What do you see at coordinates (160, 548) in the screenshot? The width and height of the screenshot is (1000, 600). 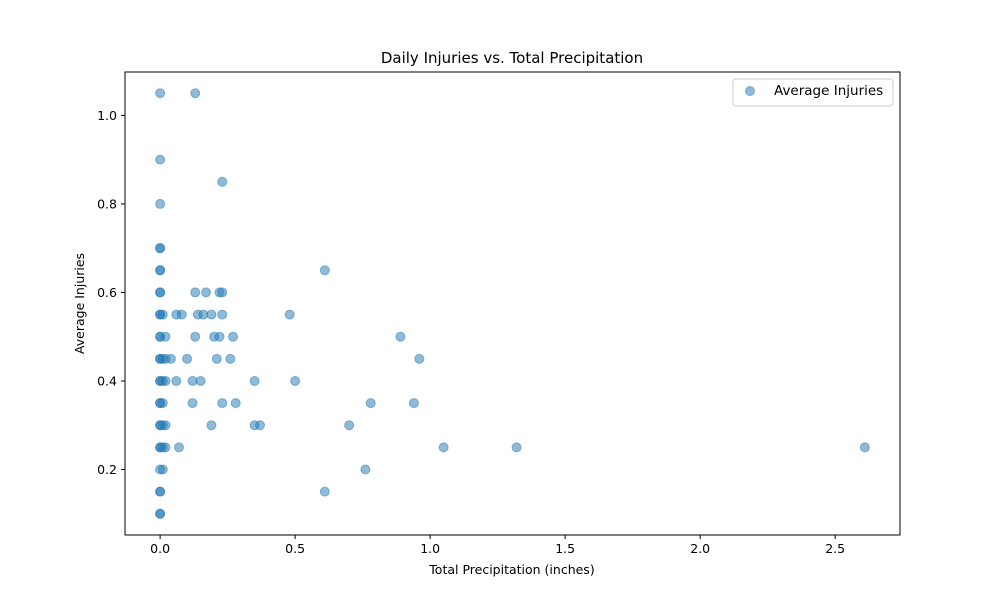 I see `x-tick-label: 0.0` at bounding box center [160, 548].